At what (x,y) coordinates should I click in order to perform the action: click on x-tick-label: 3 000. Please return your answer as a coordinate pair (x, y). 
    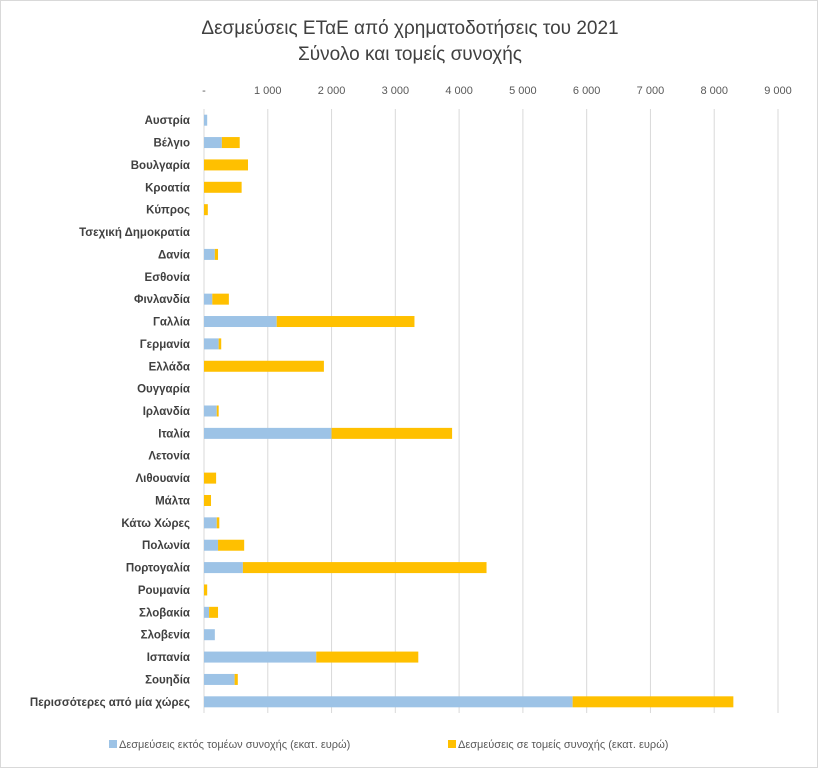
    Looking at the image, I should click on (396, 91).